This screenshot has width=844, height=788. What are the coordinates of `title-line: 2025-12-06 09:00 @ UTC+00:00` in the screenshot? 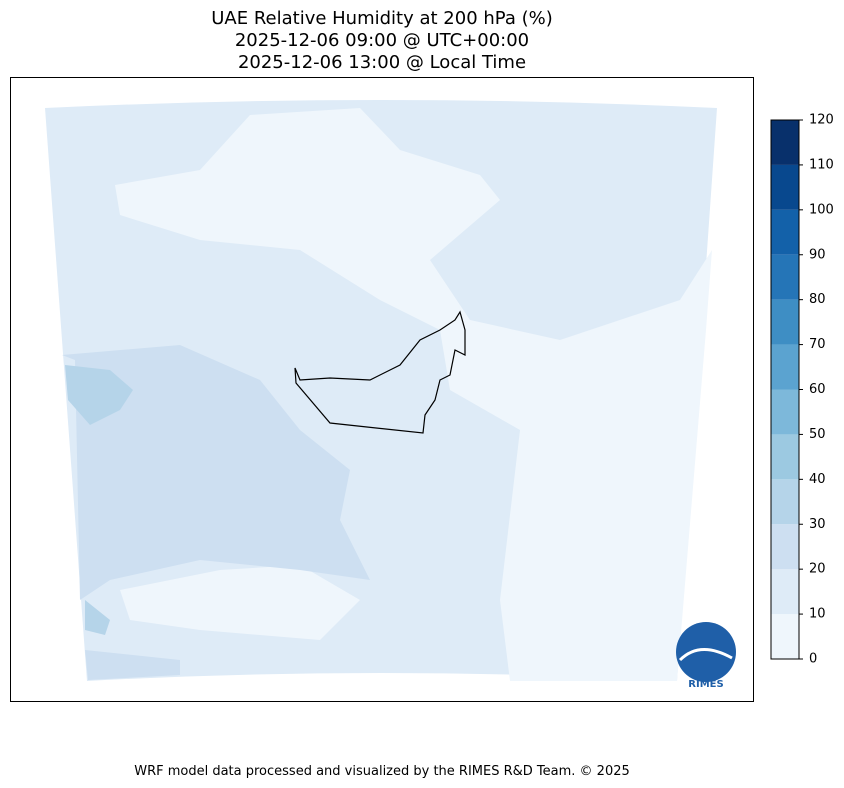 It's located at (382, 40).